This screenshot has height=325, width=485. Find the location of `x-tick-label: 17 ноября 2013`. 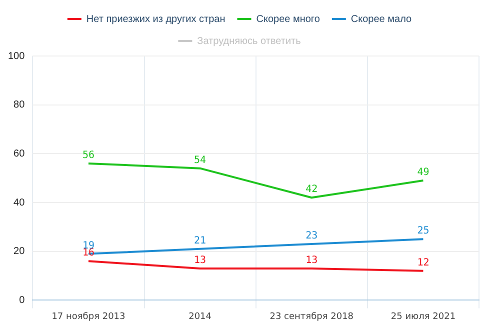

x-tick-label: 17 ноября 2013 is located at coordinates (89, 317).